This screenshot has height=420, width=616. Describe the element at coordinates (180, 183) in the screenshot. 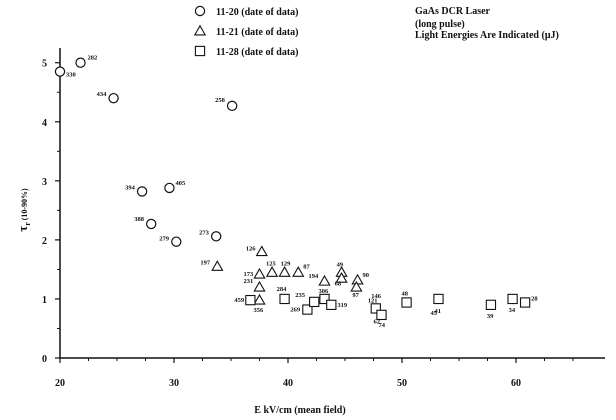

I see `point-label: 405` at that location.